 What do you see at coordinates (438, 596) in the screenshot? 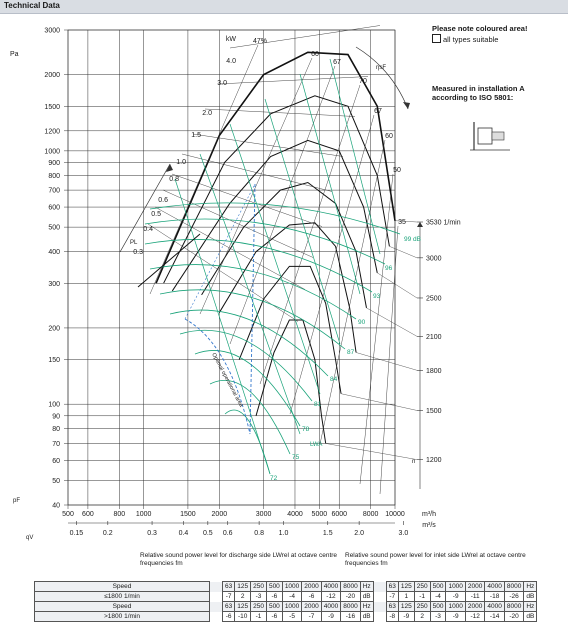
I see `inlet-level-cell: -4` at bounding box center [438, 596].